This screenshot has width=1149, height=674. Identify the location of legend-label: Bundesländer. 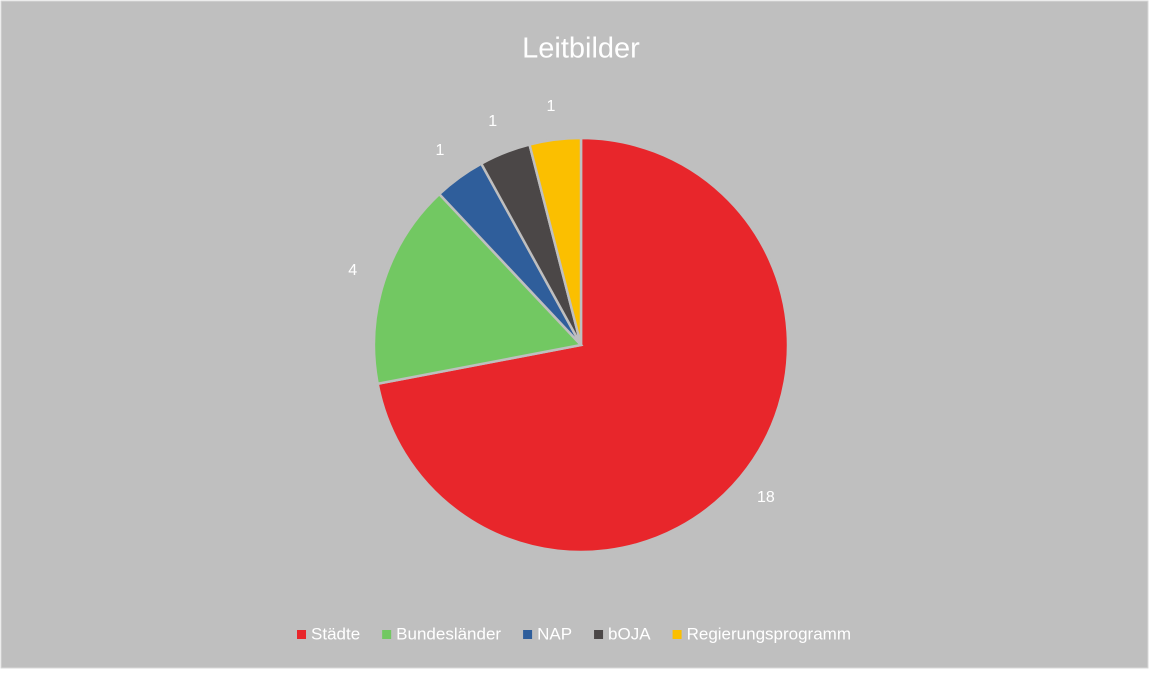
(448, 633).